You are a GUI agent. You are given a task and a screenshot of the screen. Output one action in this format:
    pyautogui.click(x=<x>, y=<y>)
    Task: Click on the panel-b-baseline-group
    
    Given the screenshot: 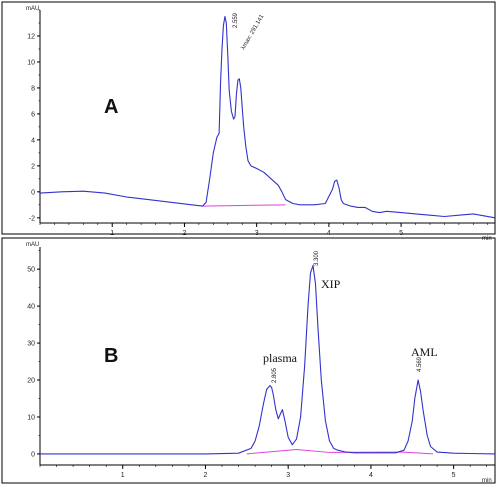 What is the action you would take?
    pyautogui.click(x=339, y=451)
    